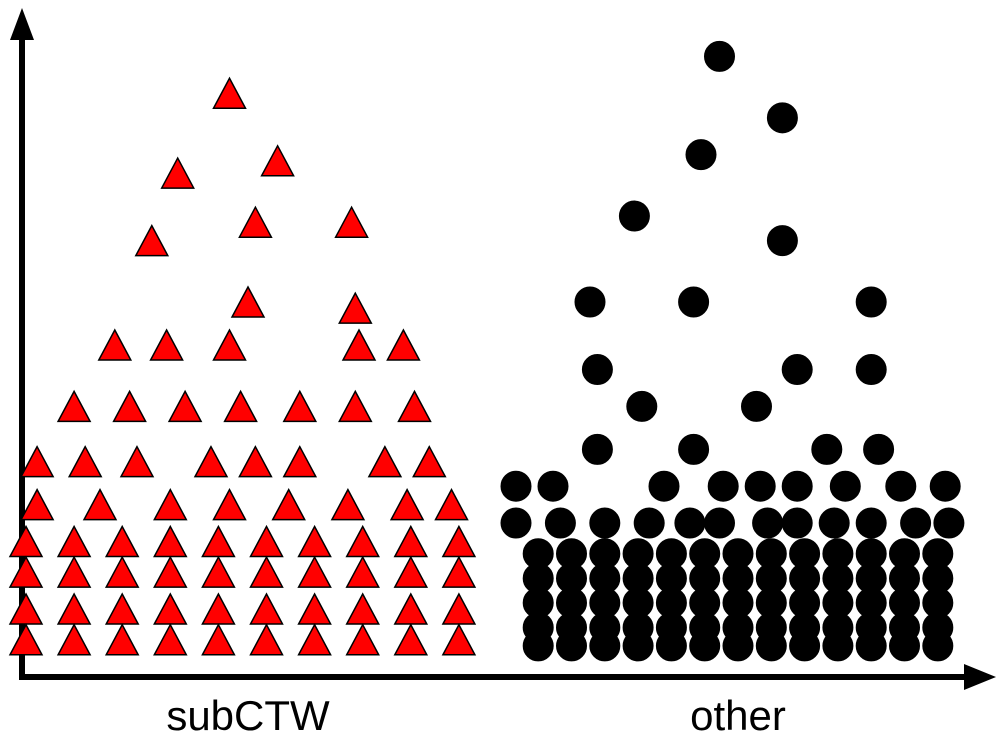 The height and width of the screenshot is (739, 998). Describe the element at coordinates (738, 715) in the screenshot. I see `x-tick-label-other: other` at that location.